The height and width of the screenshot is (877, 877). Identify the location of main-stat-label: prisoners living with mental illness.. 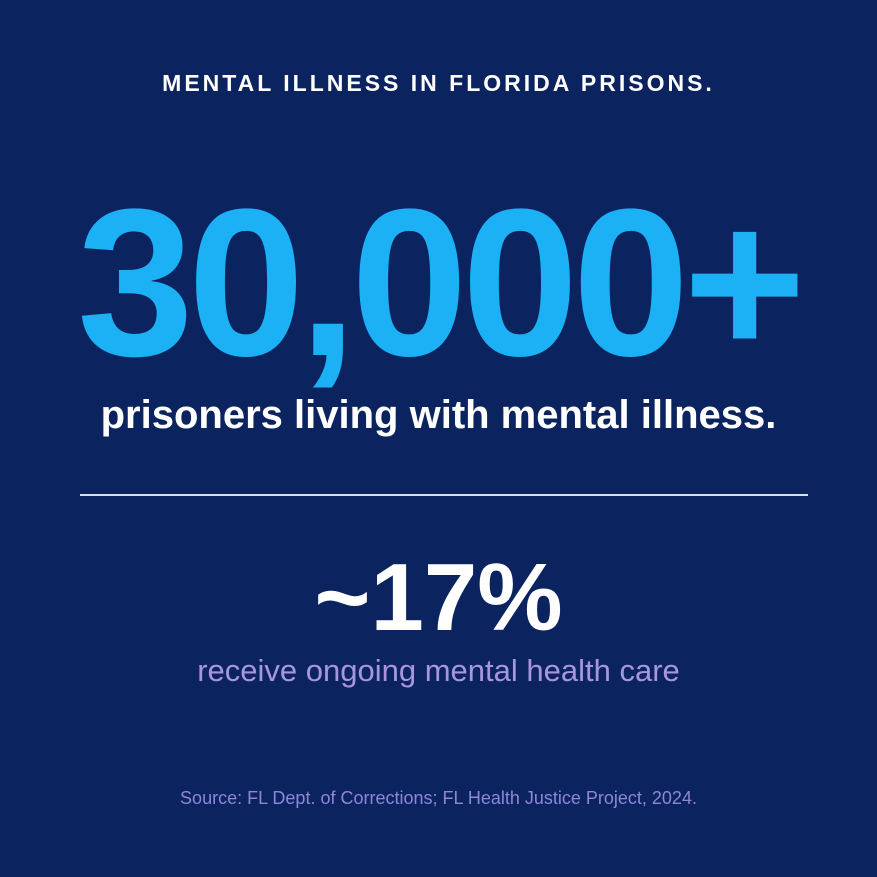
(438, 415).